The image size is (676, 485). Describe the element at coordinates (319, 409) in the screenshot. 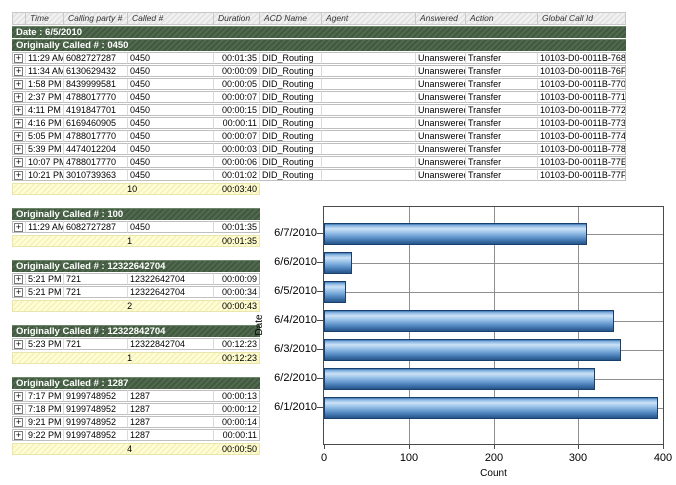

I see `table-row: +7:18 PM 9199748952 1287 00:00:12` at that location.